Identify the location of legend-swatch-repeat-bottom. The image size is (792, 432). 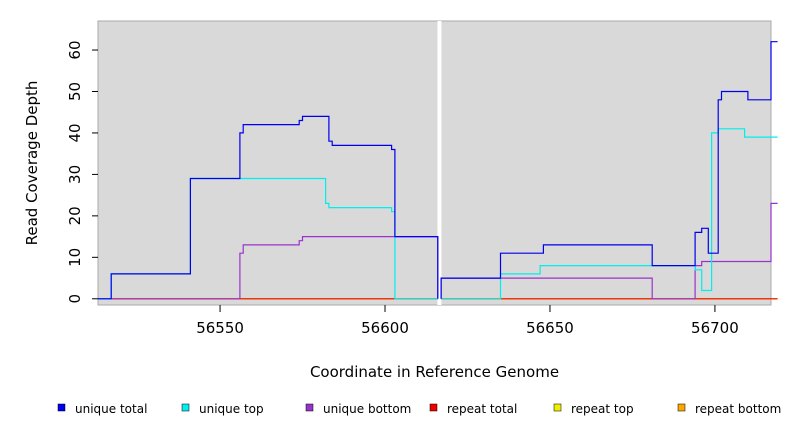
(681, 407).